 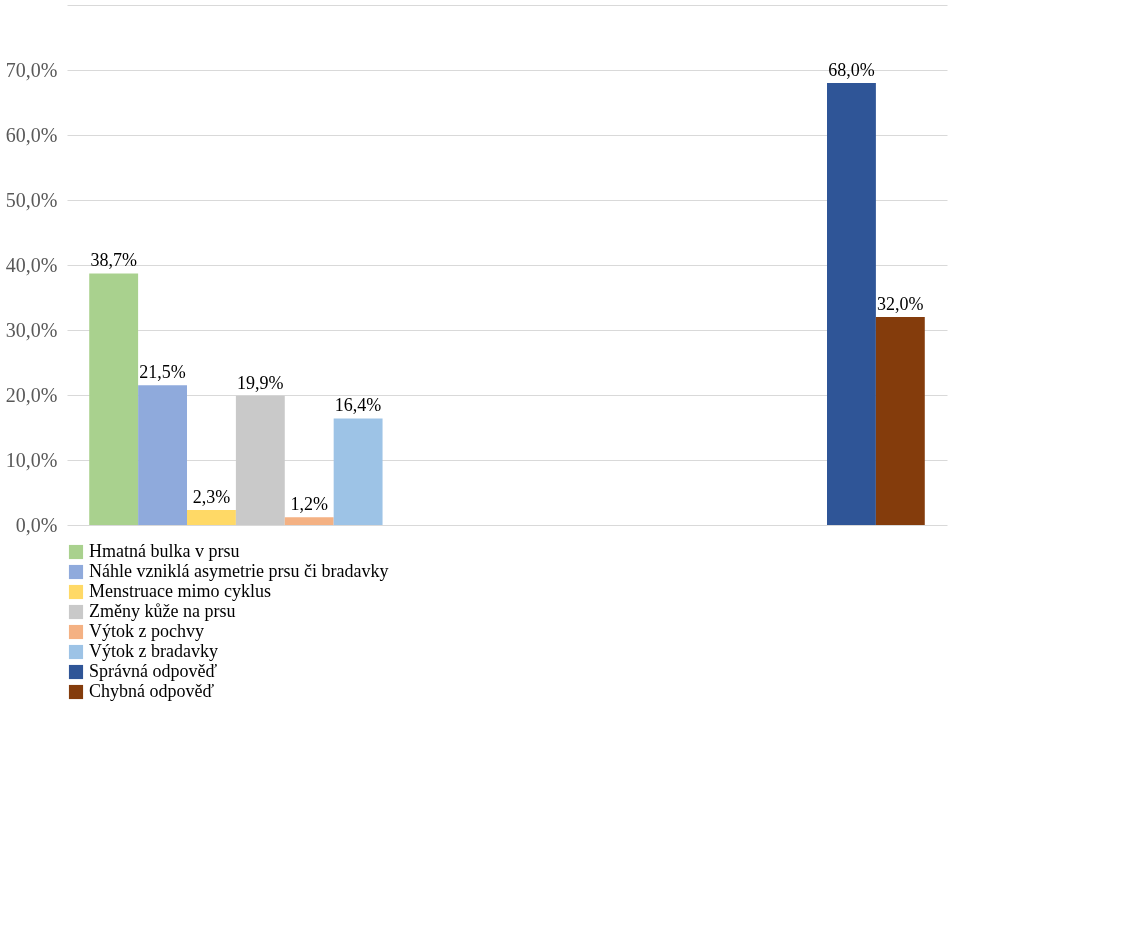 What do you see at coordinates (31, 199) in the screenshot?
I see `y-tick-label: 50,0%` at bounding box center [31, 199].